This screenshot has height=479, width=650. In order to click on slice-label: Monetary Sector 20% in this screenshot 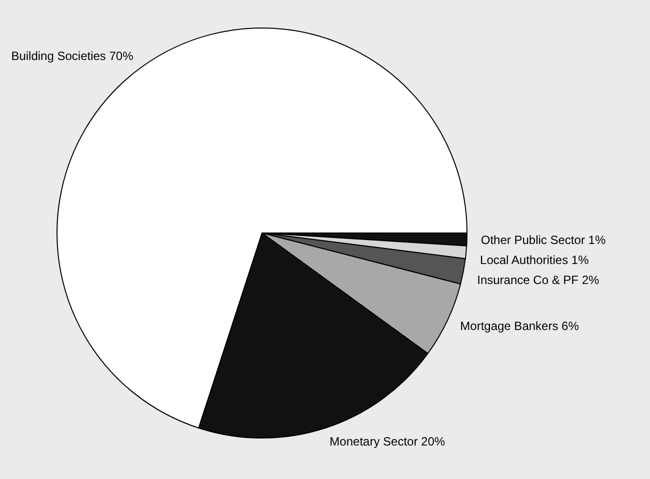, I will do `click(388, 441)`.